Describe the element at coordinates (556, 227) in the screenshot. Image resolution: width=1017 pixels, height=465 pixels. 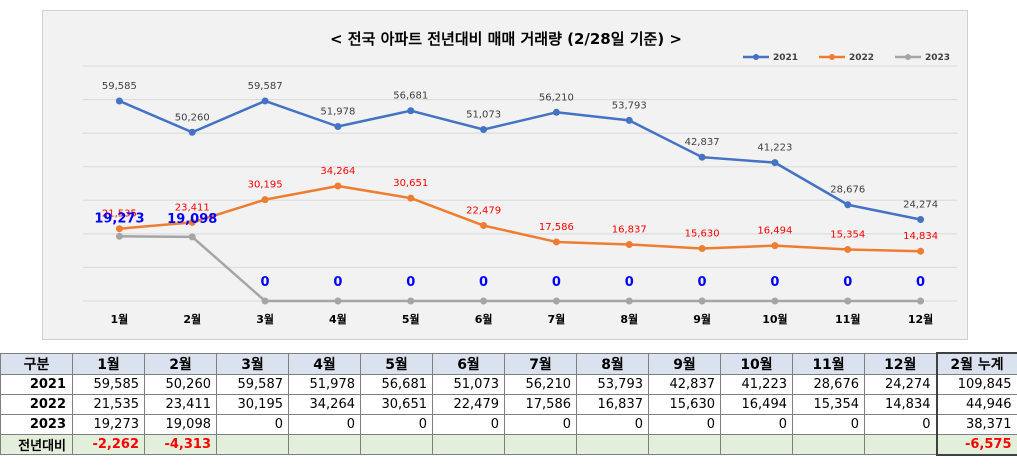
I see `data-label-2022: 17,586` at that location.